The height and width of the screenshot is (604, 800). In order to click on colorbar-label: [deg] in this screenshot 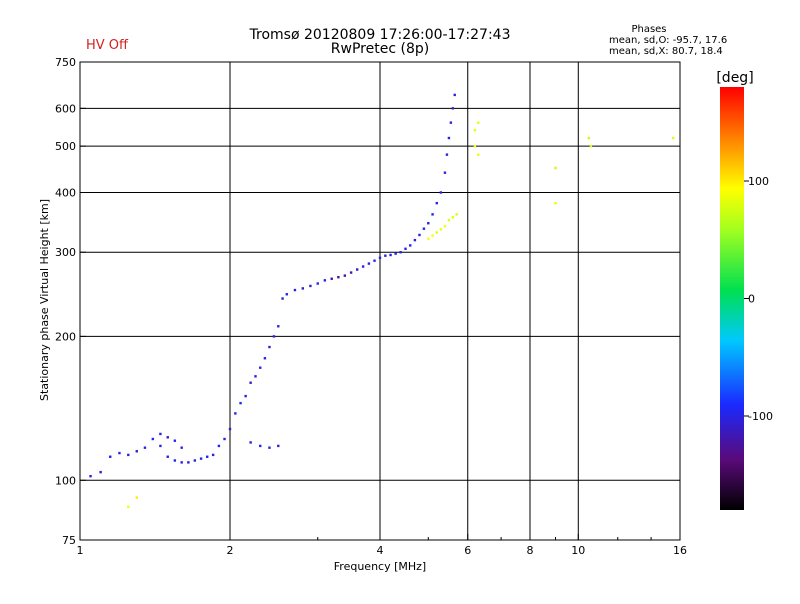, I will do `click(734, 78)`.